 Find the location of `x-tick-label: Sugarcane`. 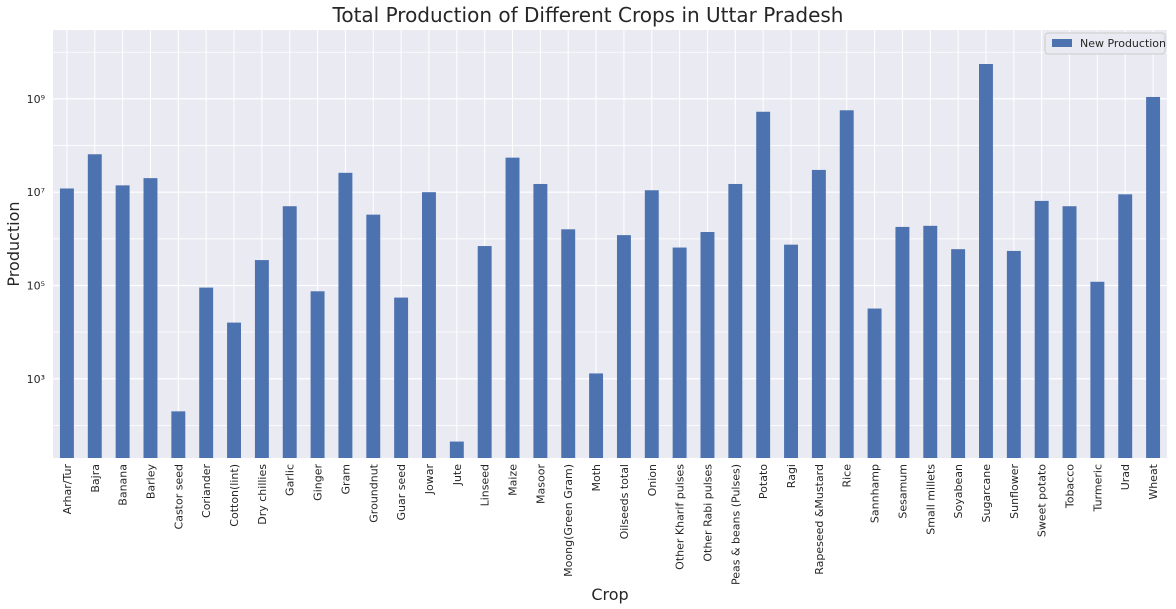

x-tick-label: Sugarcane is located at coordinates (986, 493).